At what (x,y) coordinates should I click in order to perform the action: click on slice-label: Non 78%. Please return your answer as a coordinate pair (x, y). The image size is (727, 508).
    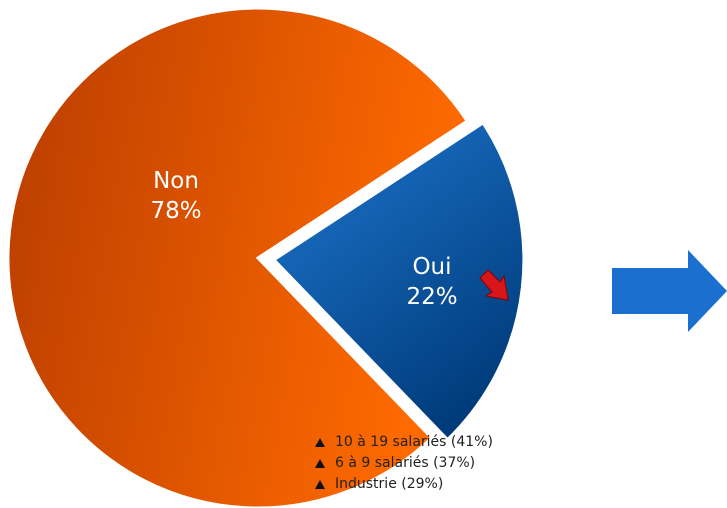
    Looking at the image, I should click on (175, 196).